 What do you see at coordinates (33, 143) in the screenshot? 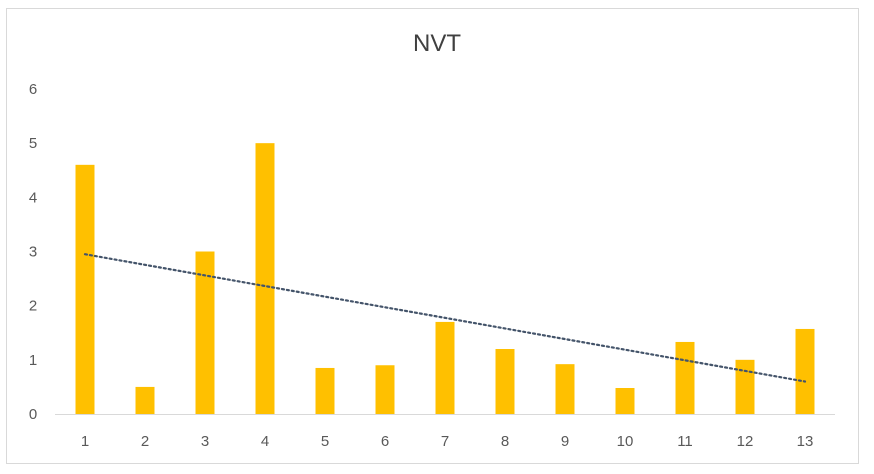
I see `y-tick-label: 5` at bounding box center [33, 143].